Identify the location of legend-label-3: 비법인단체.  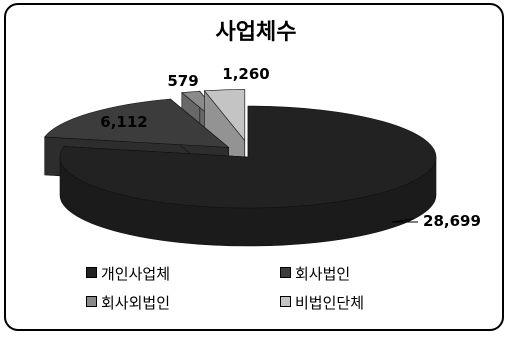
(330, 303).